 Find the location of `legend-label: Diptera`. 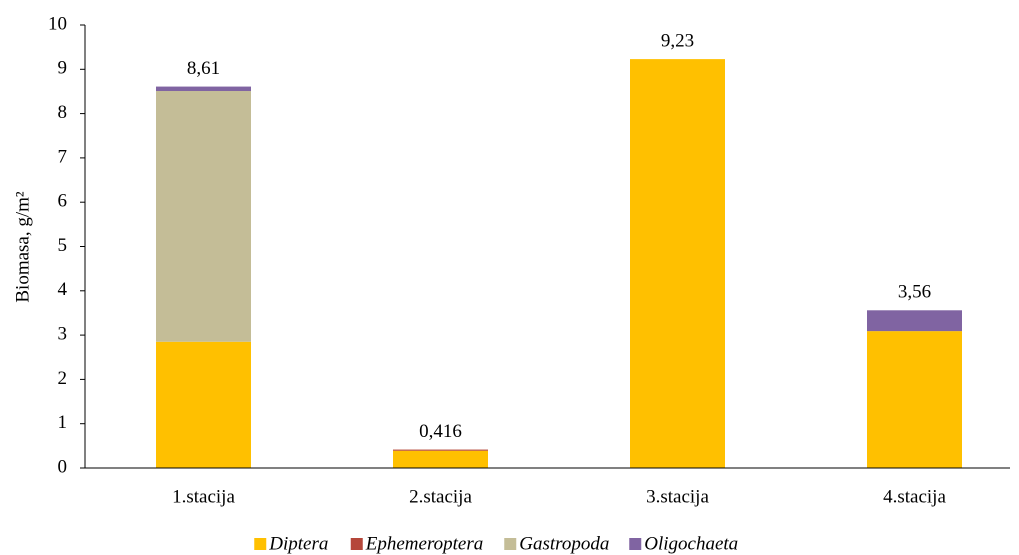

legend-label: Diptera is located at coordinates (298, 543).